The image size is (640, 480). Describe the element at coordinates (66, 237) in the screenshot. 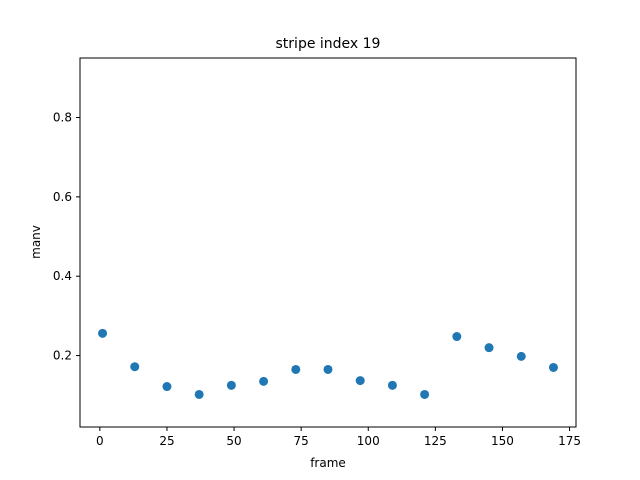

I see `y-axis: 0.2 0.4 0.6 0.8` at that location.